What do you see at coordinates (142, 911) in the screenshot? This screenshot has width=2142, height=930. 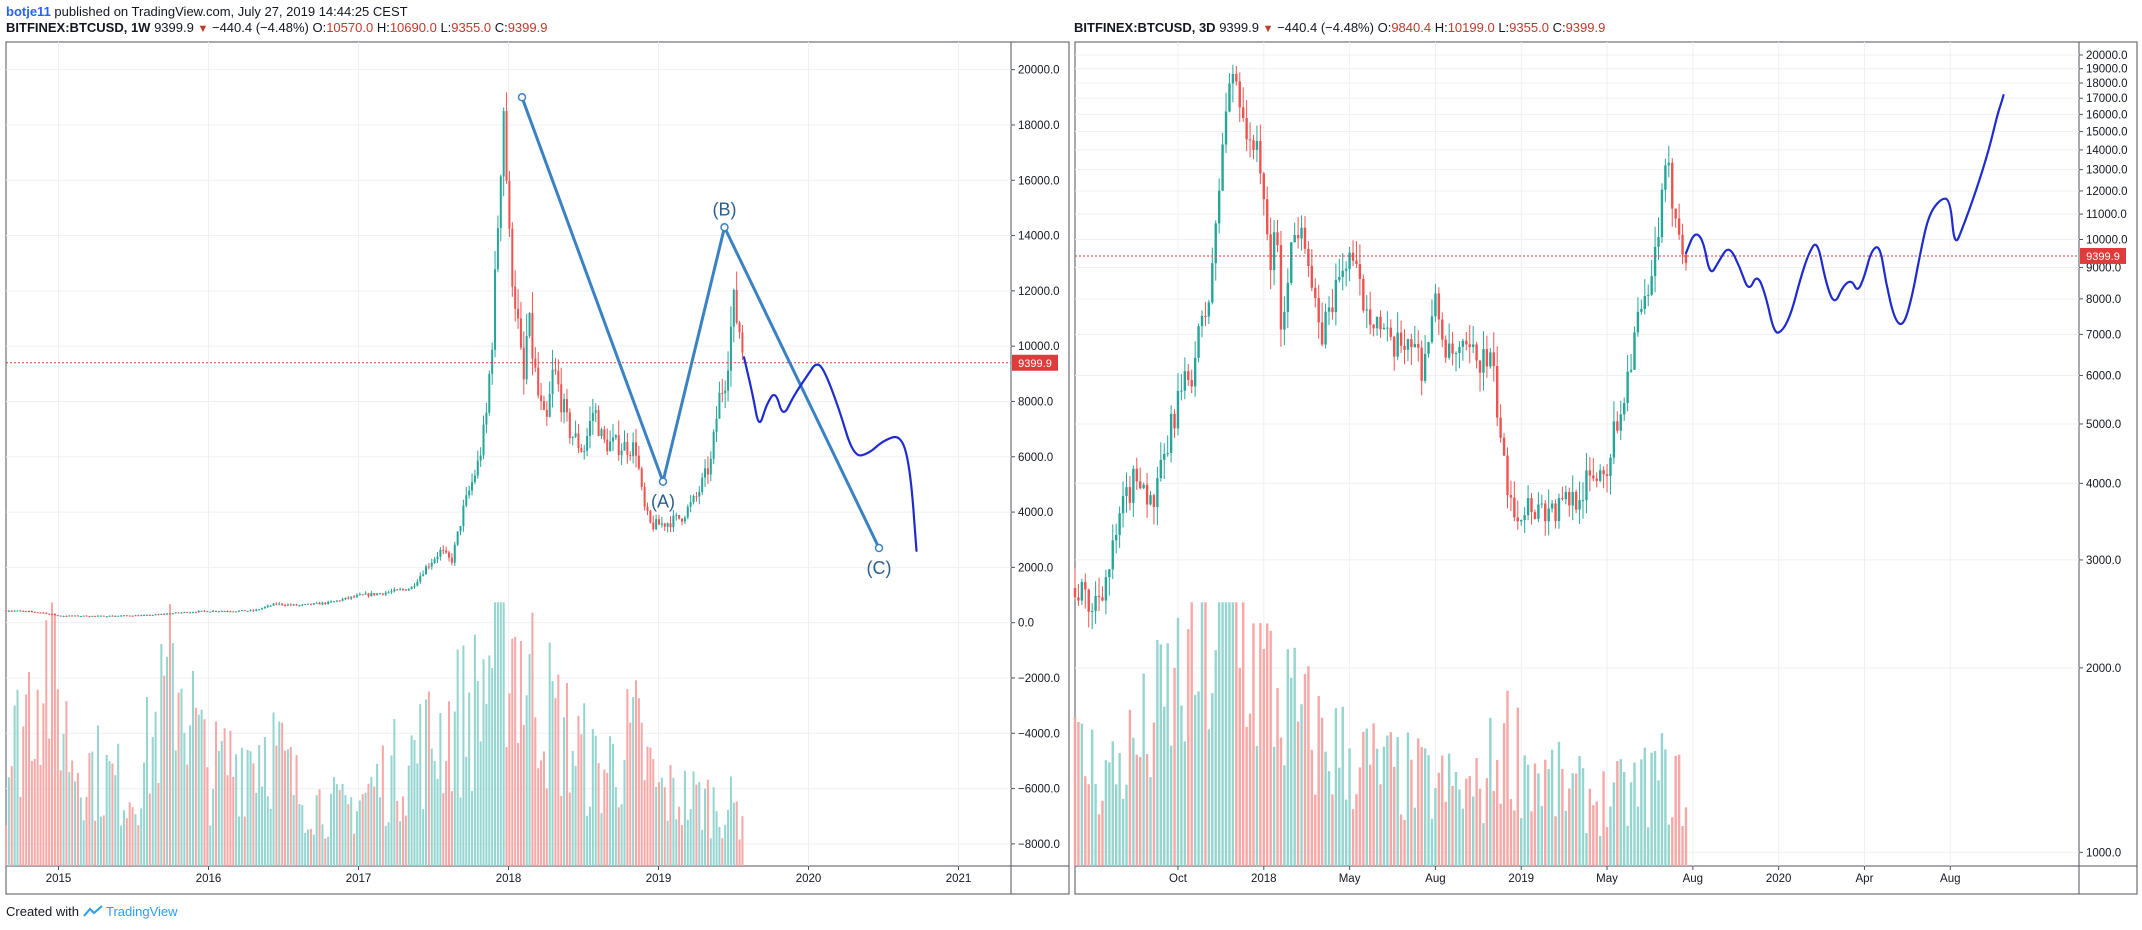 I see `footer-brand: TradingView` at bounding box center [142, 911].